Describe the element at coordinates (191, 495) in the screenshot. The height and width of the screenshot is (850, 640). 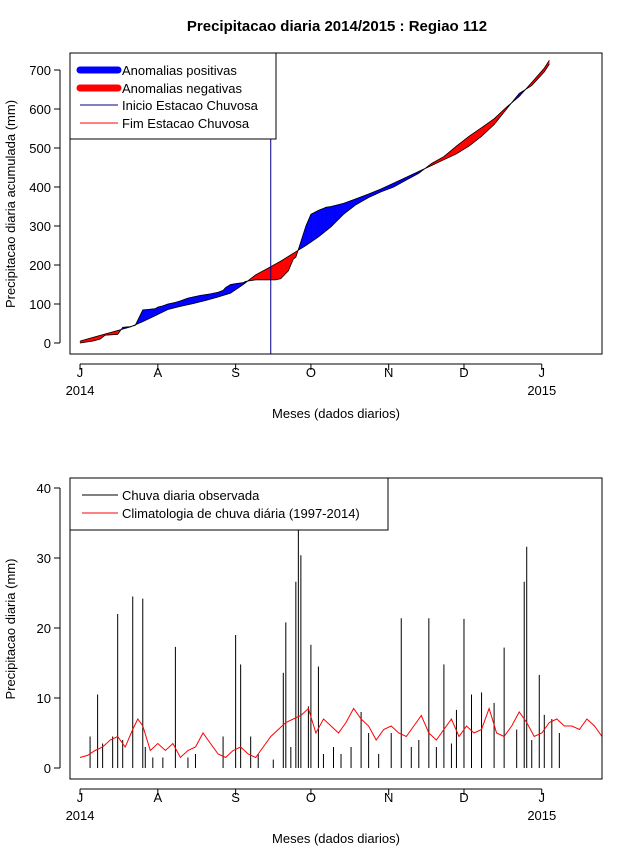
I see `legend-label-observed: Chuva diaria observada` at that location.